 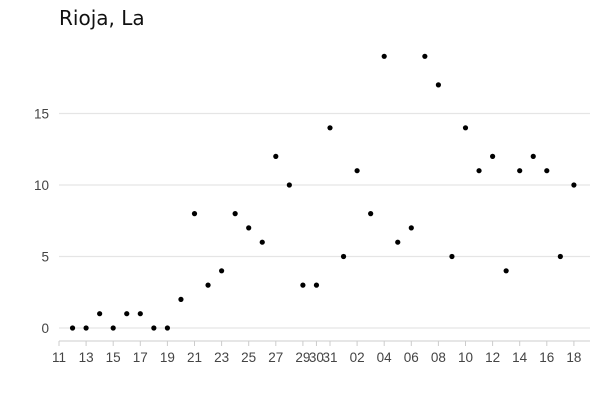 I want to click on y-tick-label: 5, so click(x=45, y=257).